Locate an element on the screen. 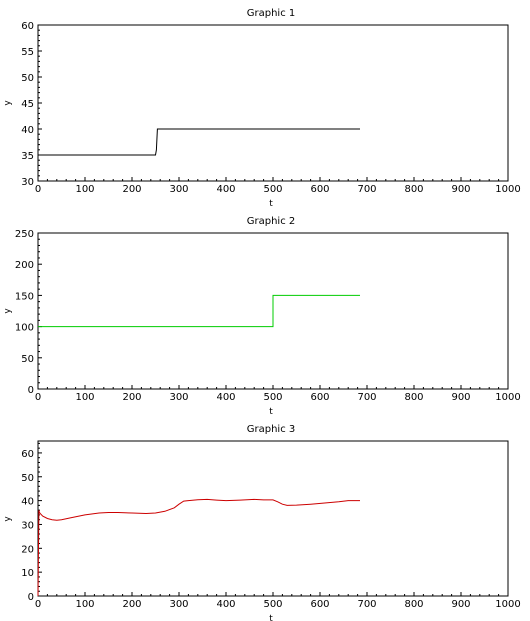 This screenshot has height=621, width=530. chart-2-x-tick-labels: 0 100 200 300 400 500 600 700 800 900 1000 is located at coordinates (278, 397).